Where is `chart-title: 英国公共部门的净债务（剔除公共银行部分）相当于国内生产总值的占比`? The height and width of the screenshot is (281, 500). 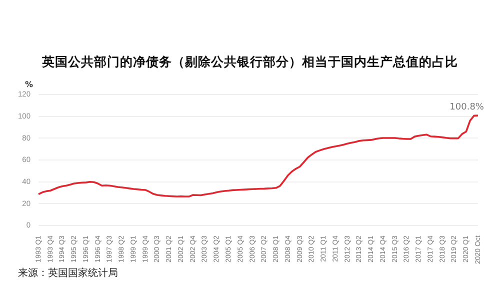 chart-title: 英国公共部门的净债务（剔除公共银行部分）相当于国内生产总值的占比 is located at coordinates (249, 62).